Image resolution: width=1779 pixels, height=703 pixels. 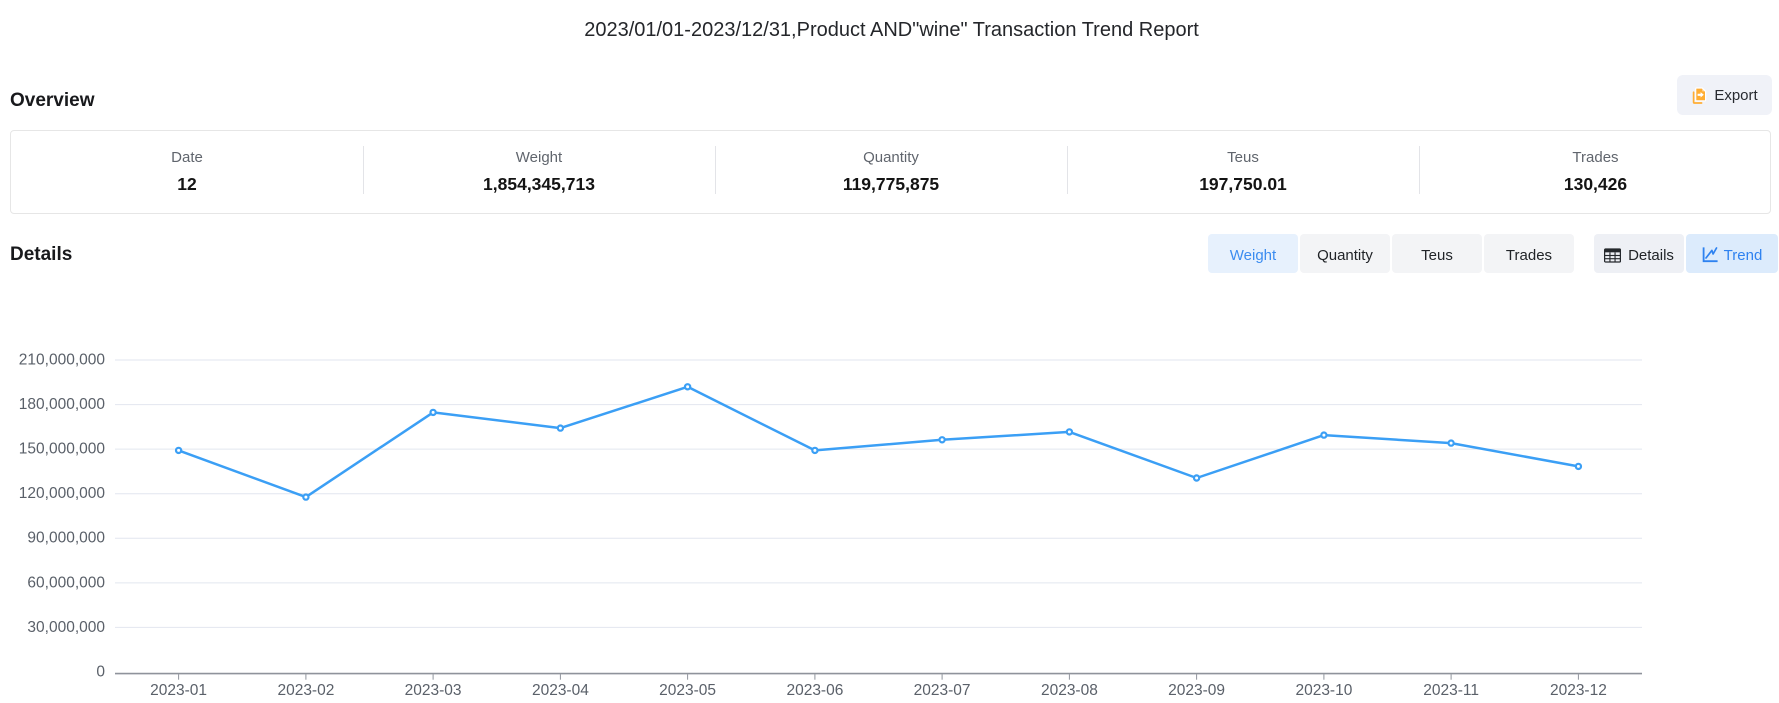 I want to click on svg-text: 2023-05, so click(x=687, y=690).